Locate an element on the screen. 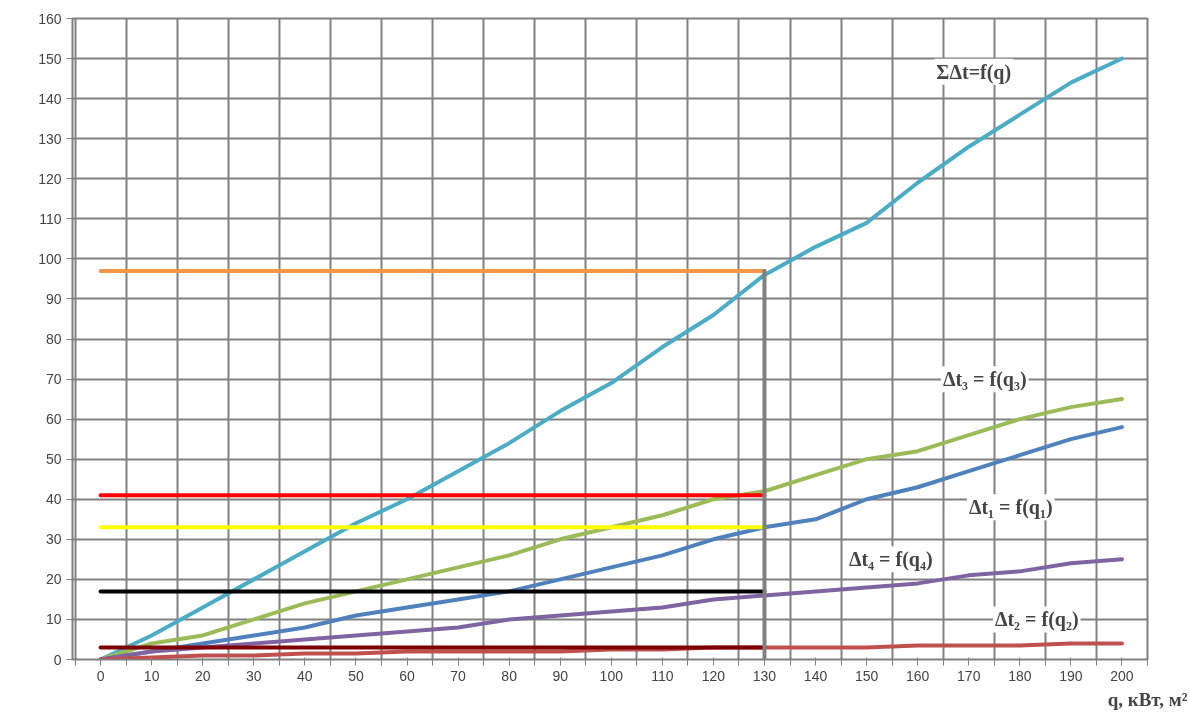  y-tick-label: 70 is located at coordinates (53, 379).